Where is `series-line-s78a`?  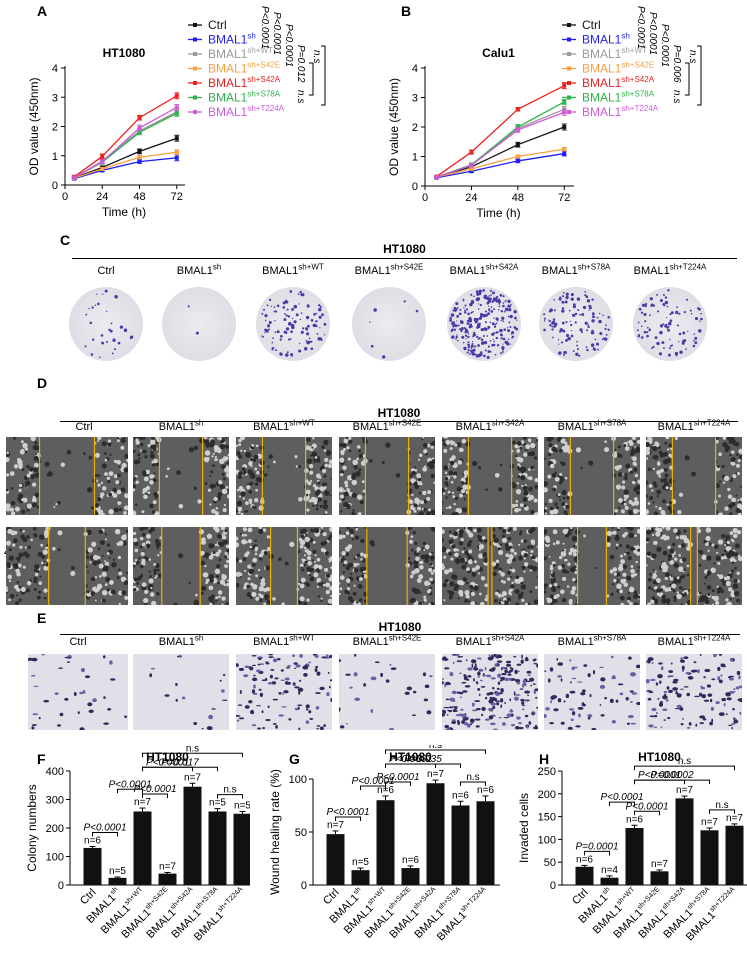
series-line-s78a is located at coordinates (500, 139).